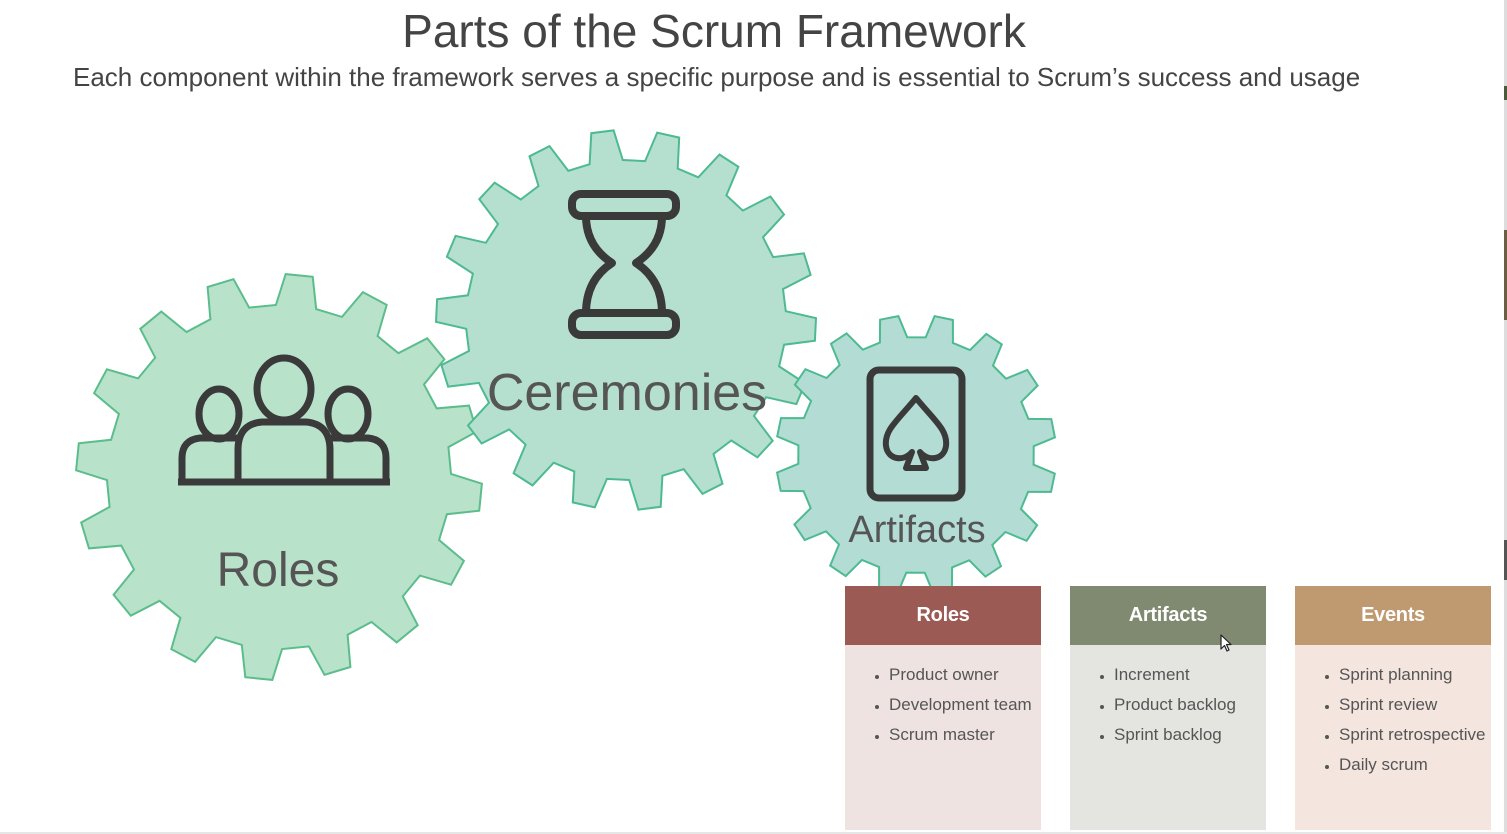 The height and width of the screenshot is (834, 1507). Describe the element at coordinates (278, 570) in the screenshot. I see `gear-roles-label: Roles` at that location.